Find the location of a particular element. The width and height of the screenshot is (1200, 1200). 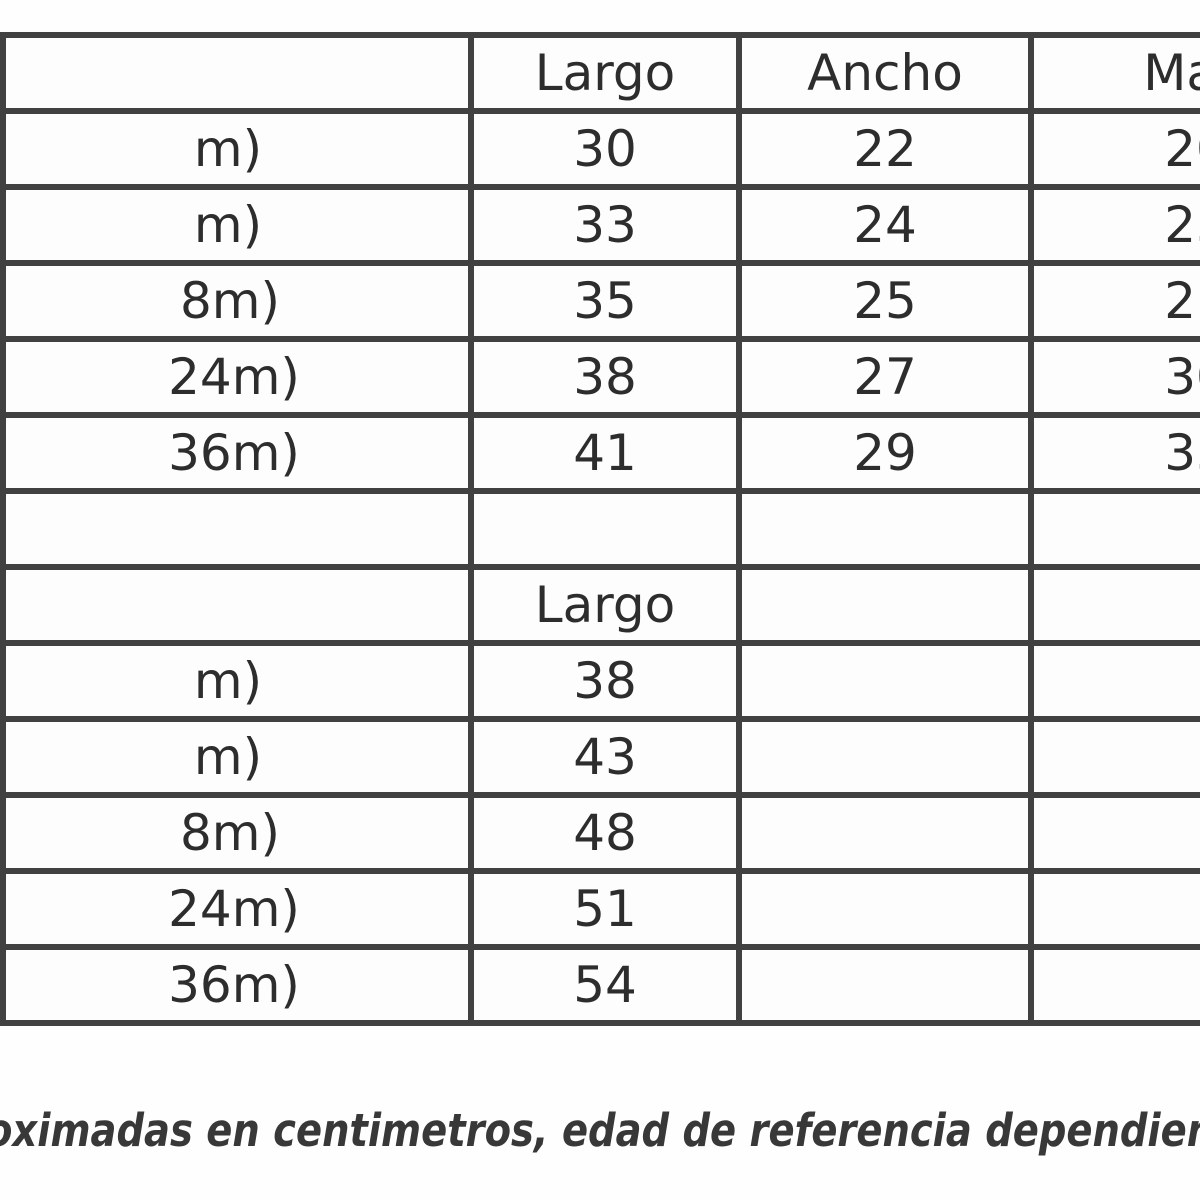

table-row: m) 33 24 23 is located at coordinates (600, 225).